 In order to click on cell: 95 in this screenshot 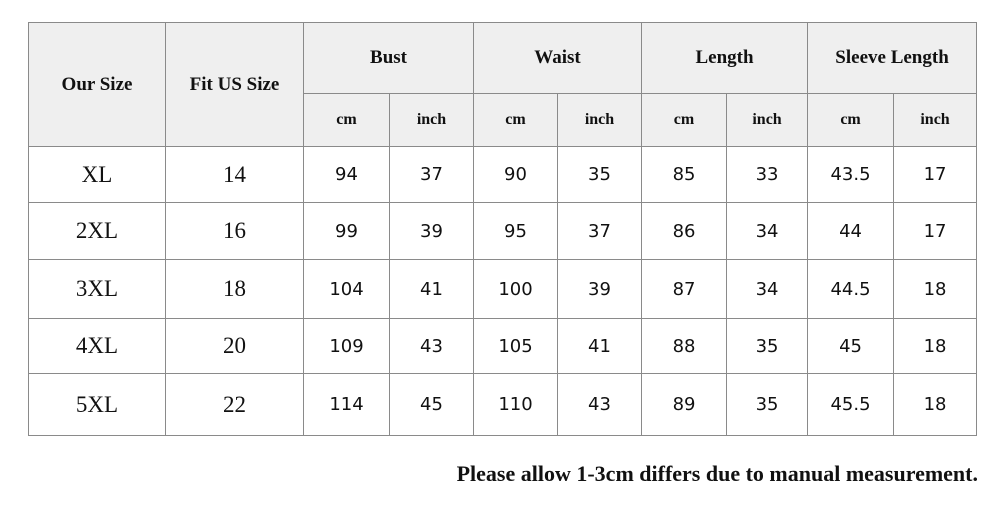, I will do `click(515, 231)`.